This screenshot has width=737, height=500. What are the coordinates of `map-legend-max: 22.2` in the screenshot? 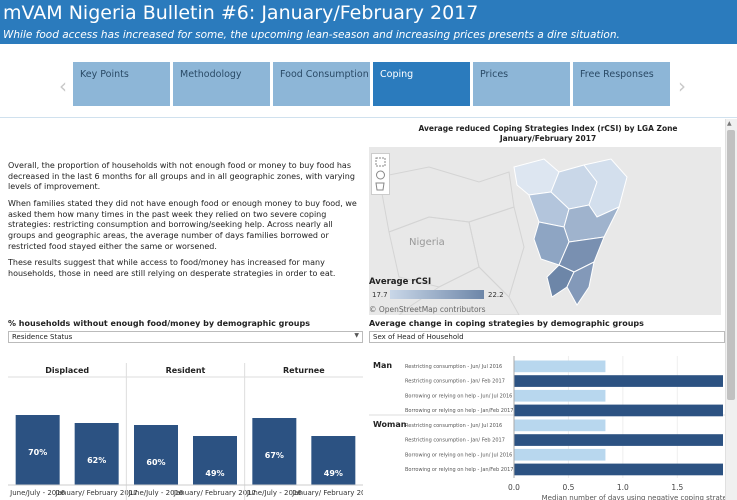 It's located at (496, 295).